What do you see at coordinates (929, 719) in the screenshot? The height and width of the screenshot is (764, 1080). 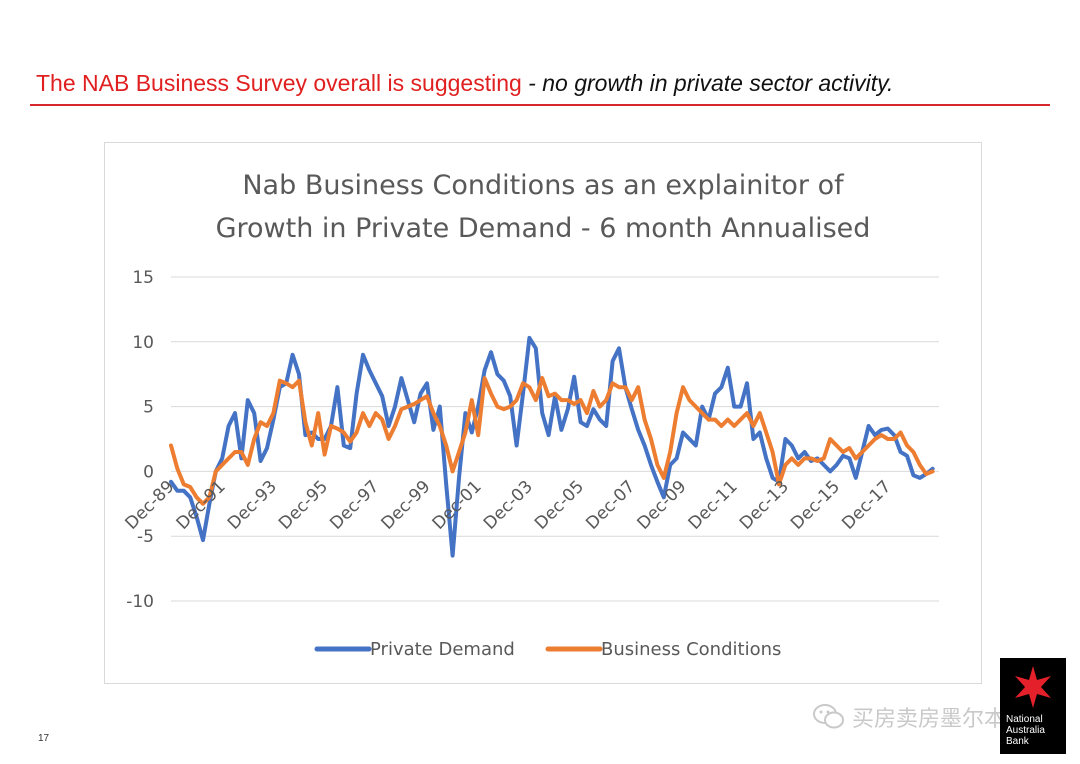 I see `watermark-text: 买房卖房墨尔本` at bounding box center [929, 719].